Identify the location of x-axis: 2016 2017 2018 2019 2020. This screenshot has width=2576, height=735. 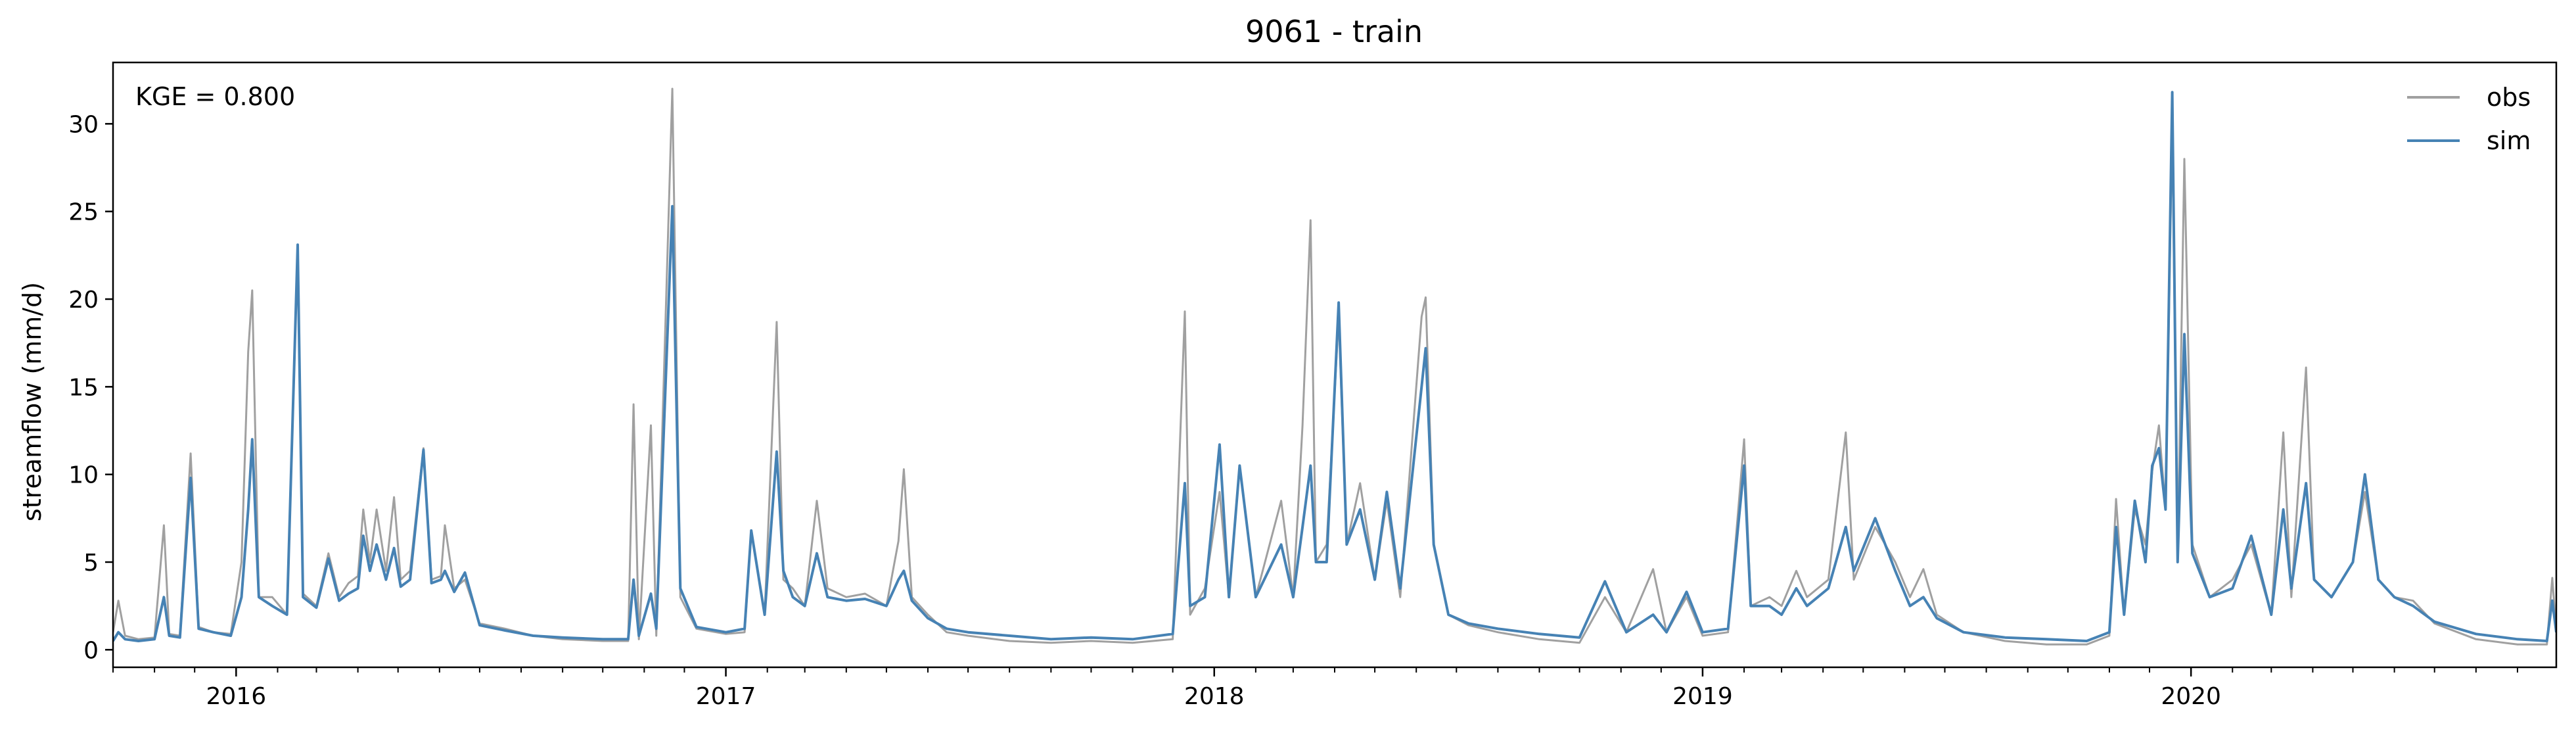
(1315, 689).